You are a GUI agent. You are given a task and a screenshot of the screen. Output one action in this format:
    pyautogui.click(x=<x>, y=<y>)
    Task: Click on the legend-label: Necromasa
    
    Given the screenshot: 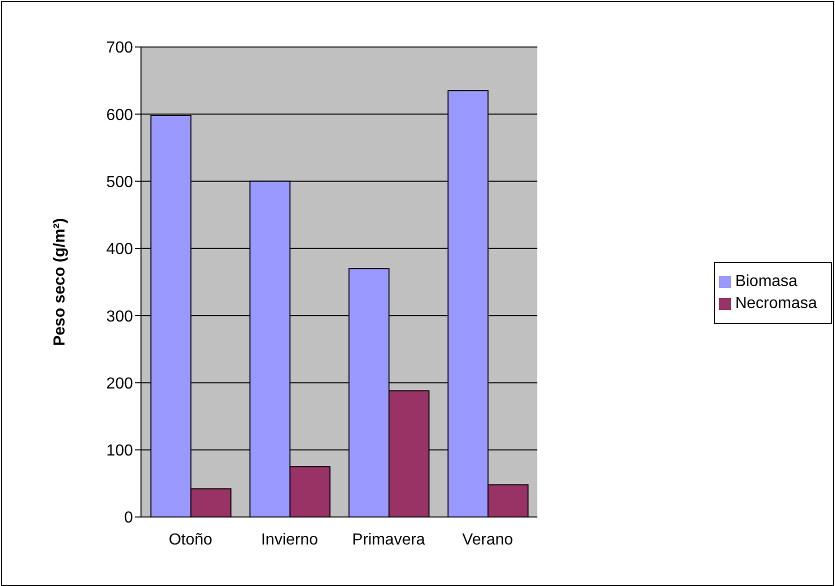 What is the action you would take?
    pyautogui.click(x=776, y=303)
    